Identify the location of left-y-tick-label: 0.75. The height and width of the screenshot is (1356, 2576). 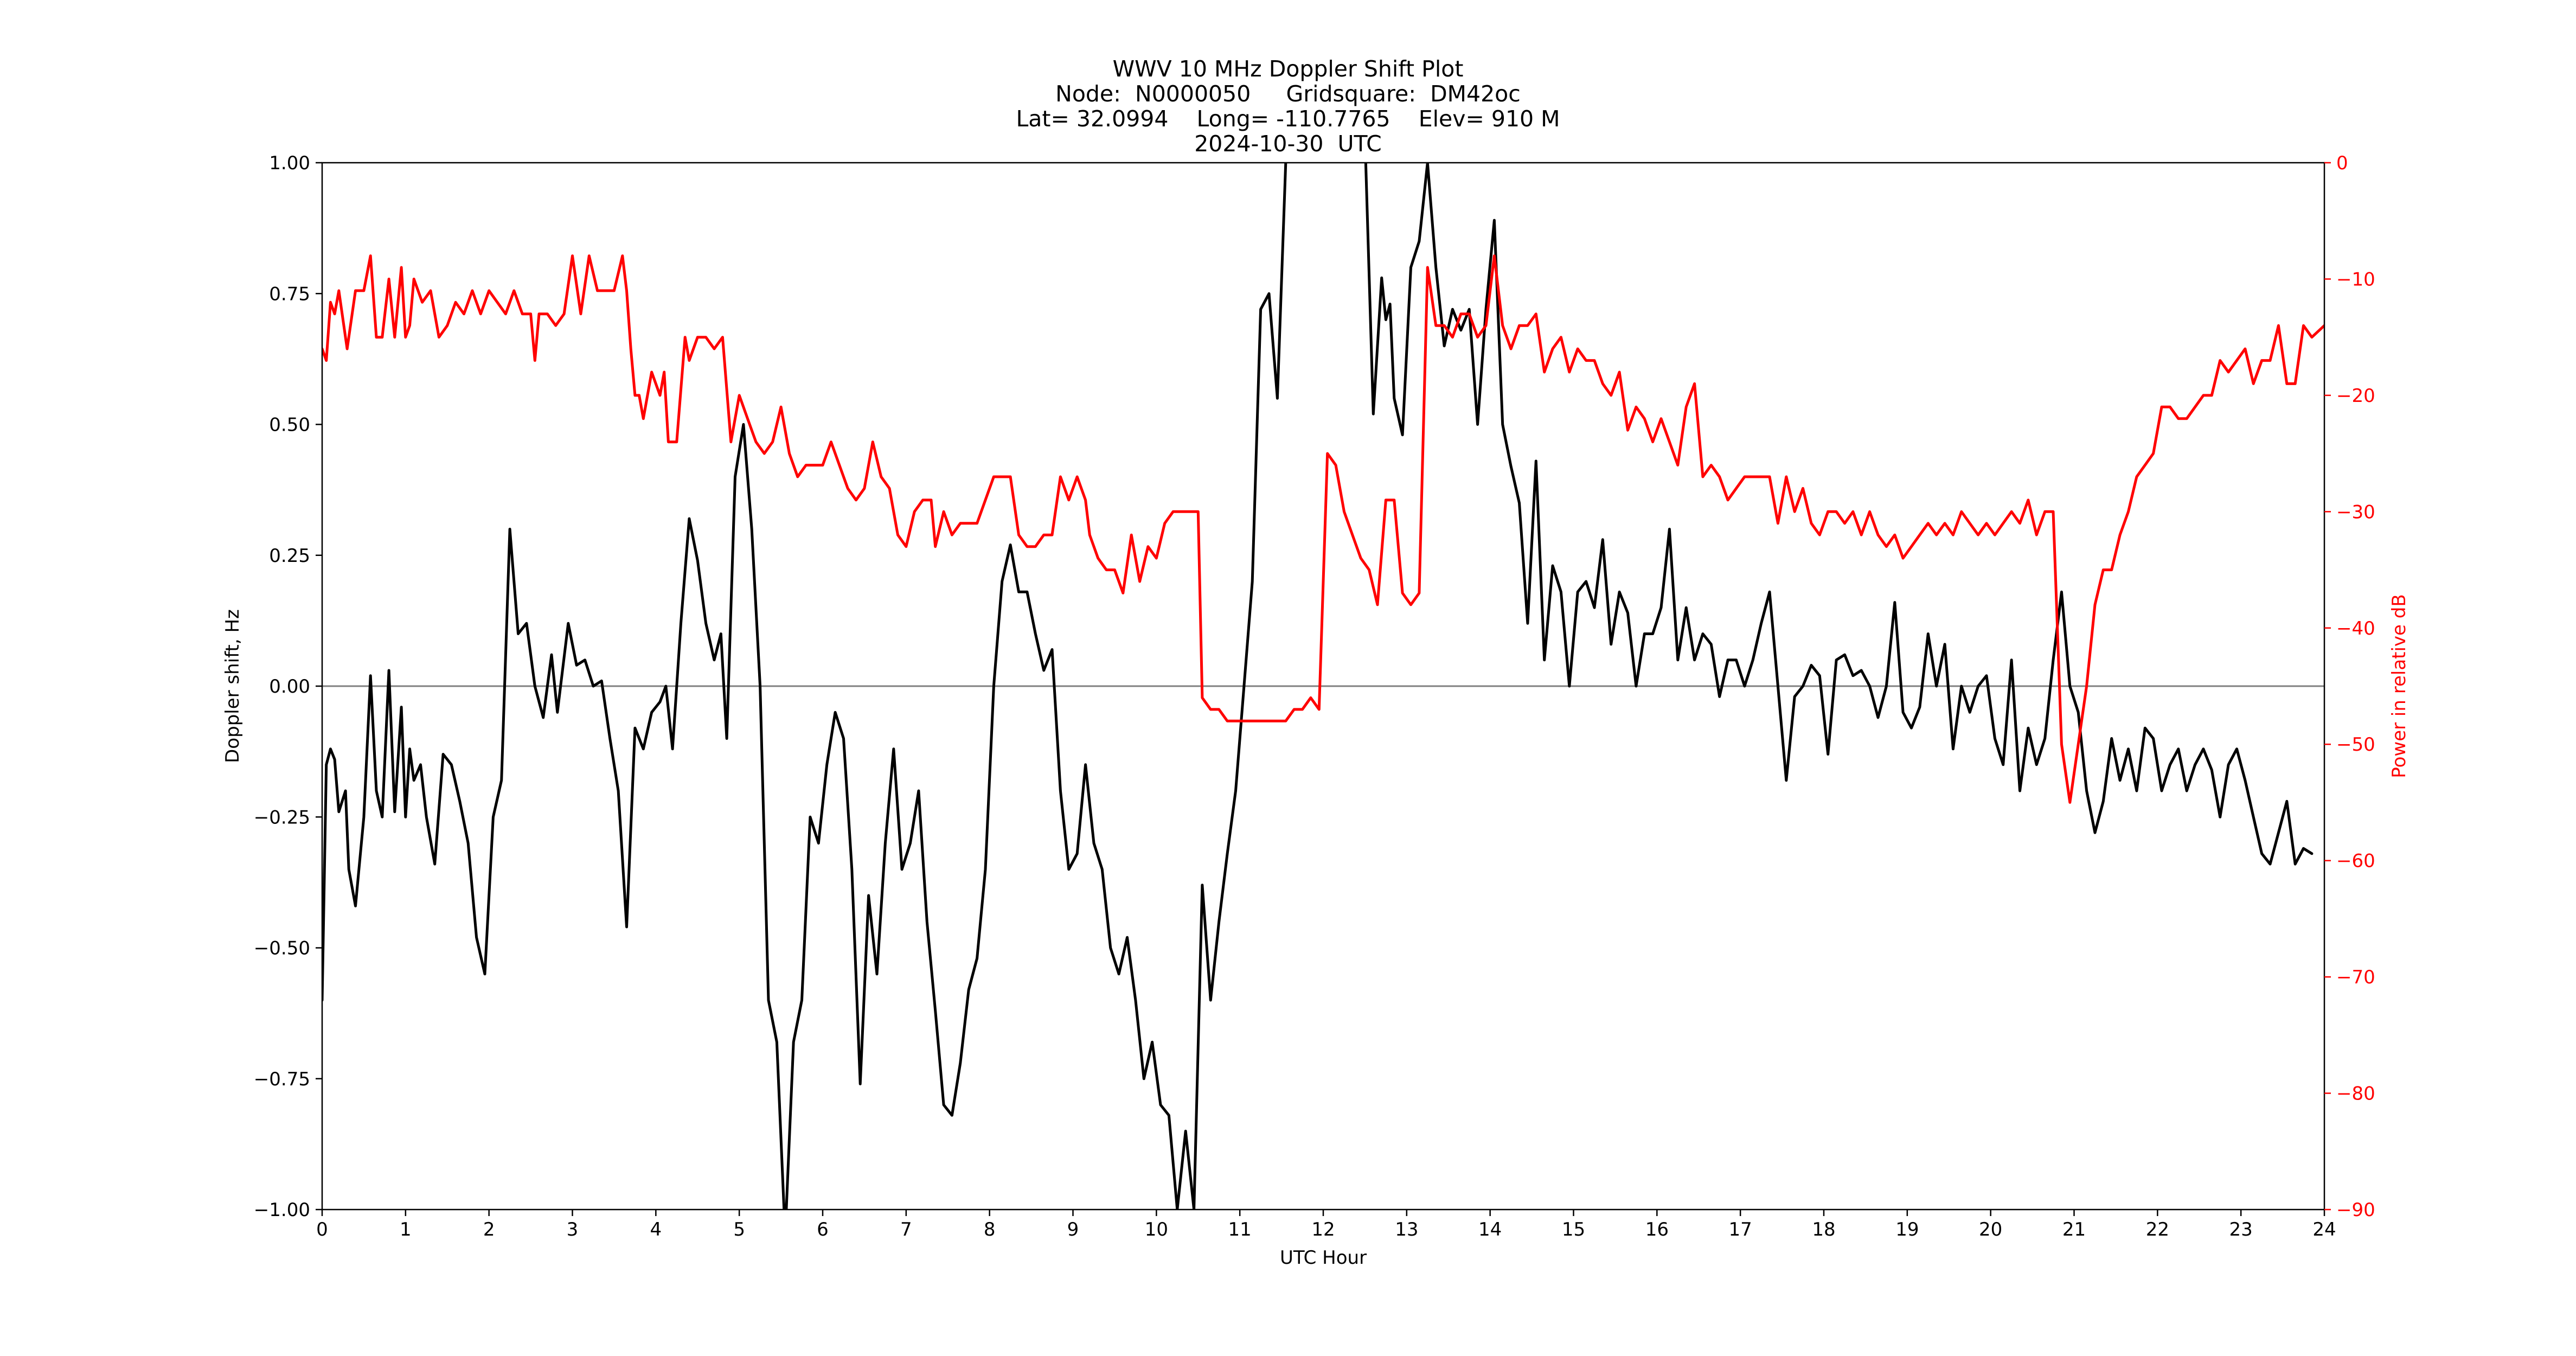
(289, 294).